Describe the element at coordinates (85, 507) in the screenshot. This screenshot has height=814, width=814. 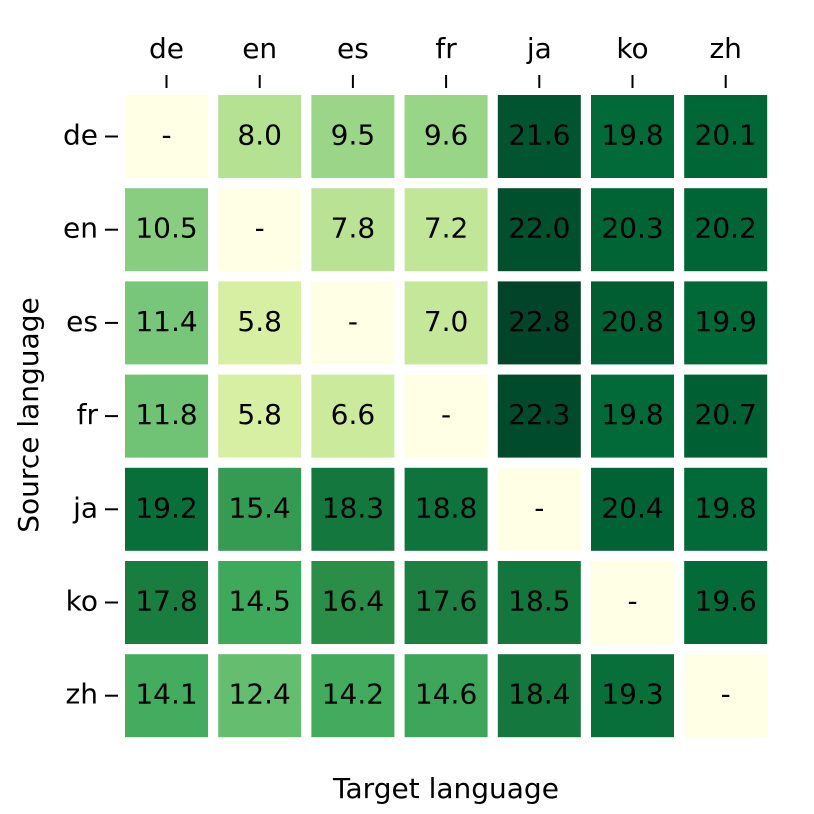
I see `y-tick-label: ja` at that location.